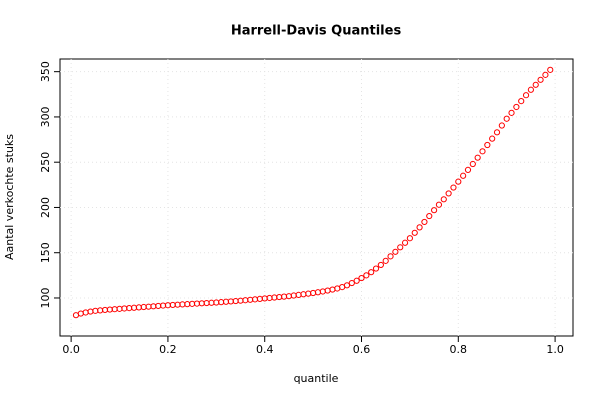  What do you see at coordinates (71, 349) in the screenshot?
I see `x-tick-label: 0.0` at bounding box center [71, 349].